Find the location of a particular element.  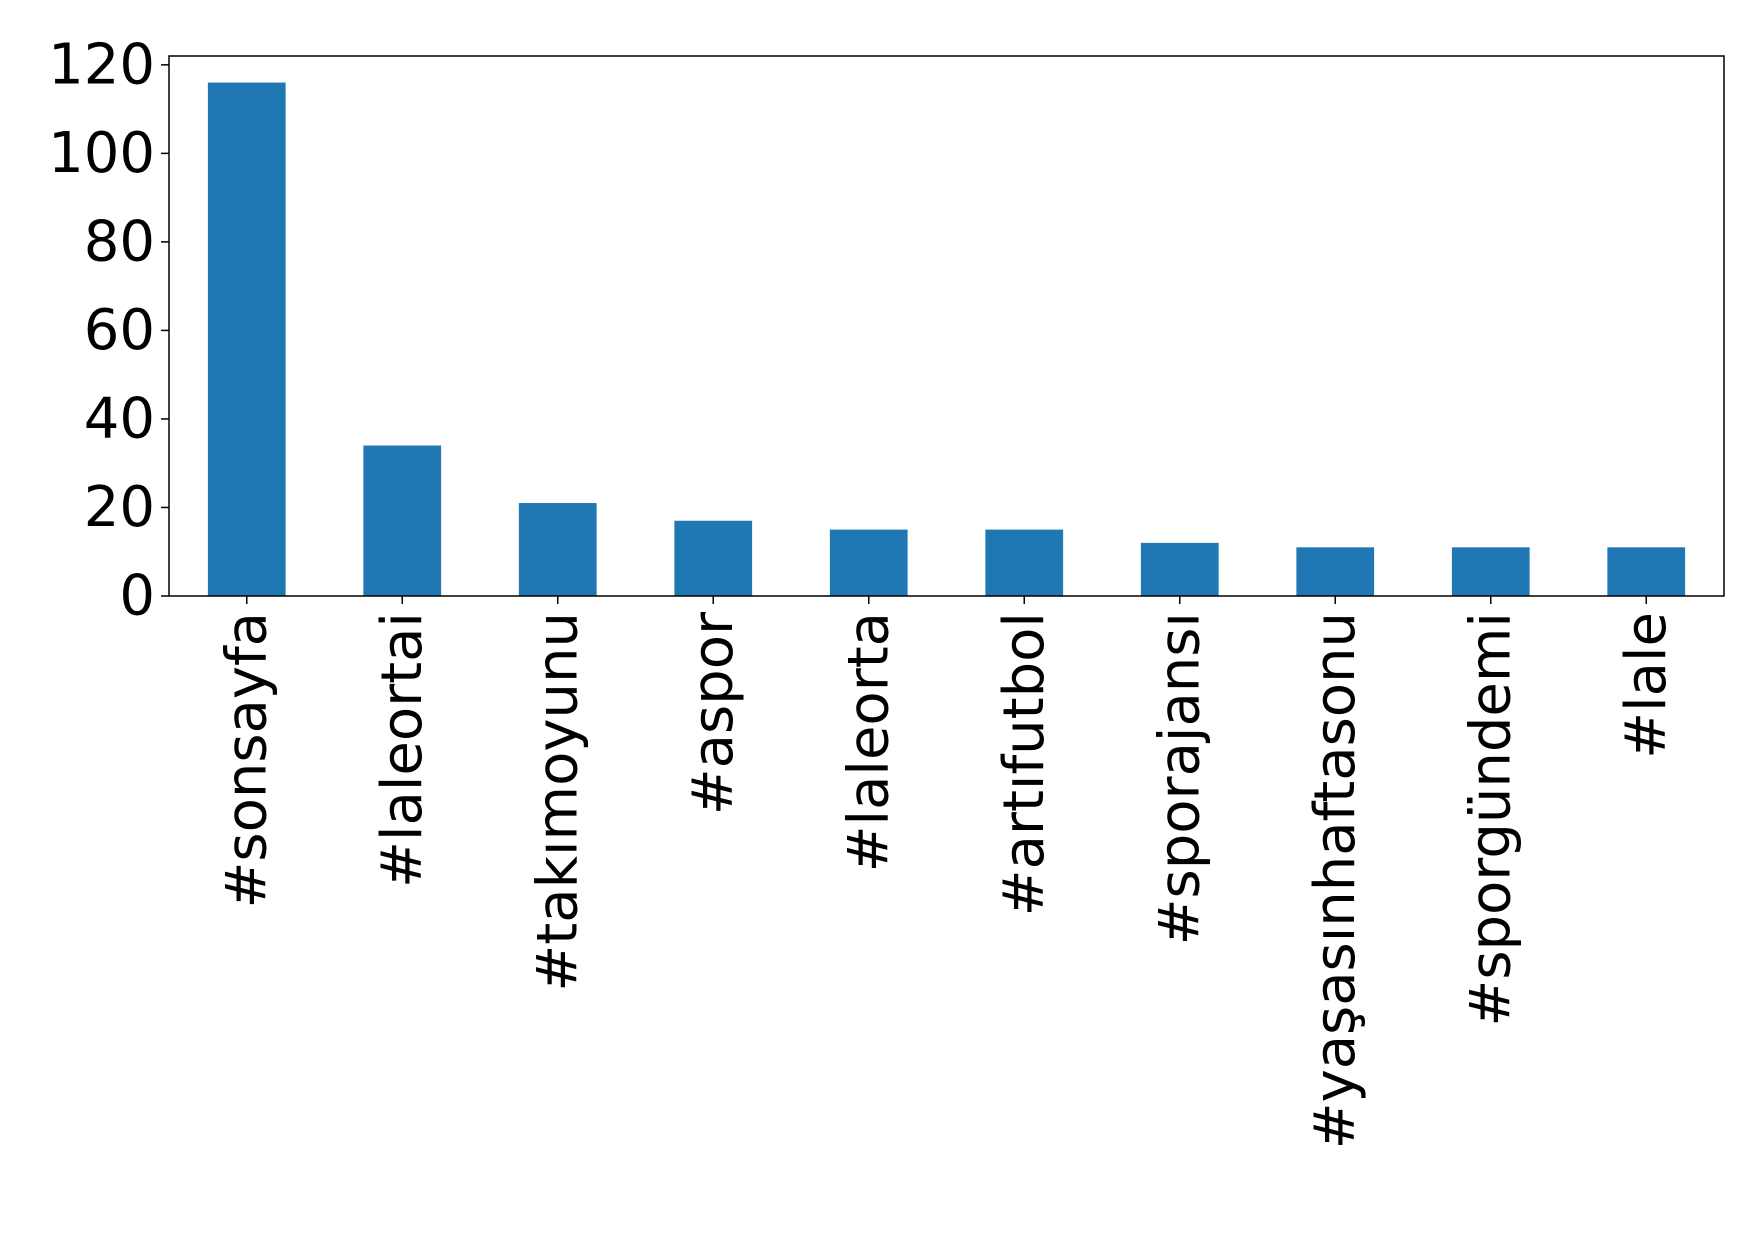

y-tick-label: 20 is located at coordinates (119, 507).